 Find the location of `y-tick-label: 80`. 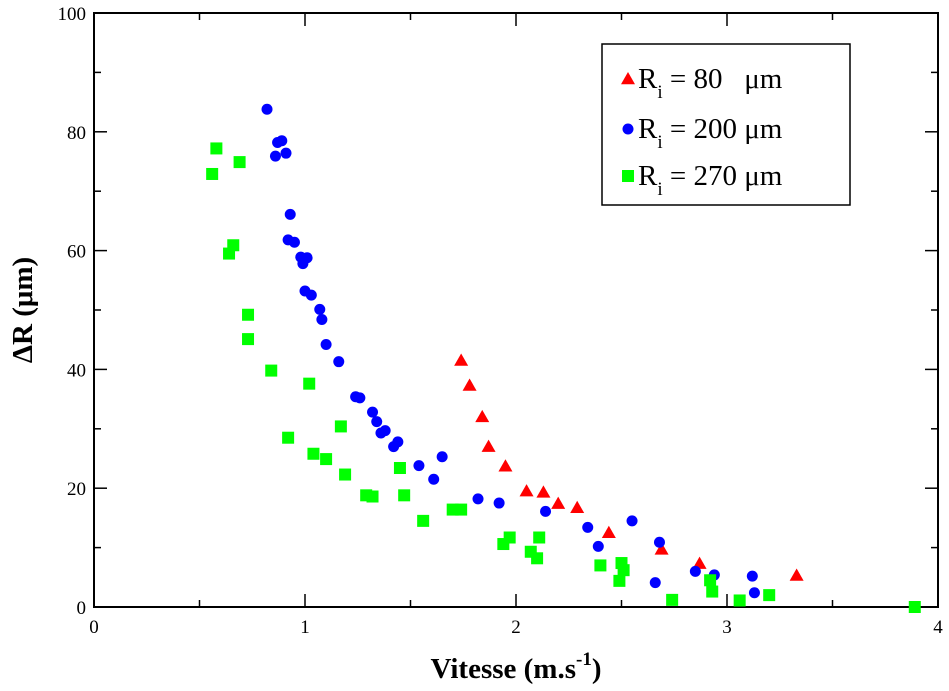

y-tick-label: 80 is located at coordinates (76, 133).